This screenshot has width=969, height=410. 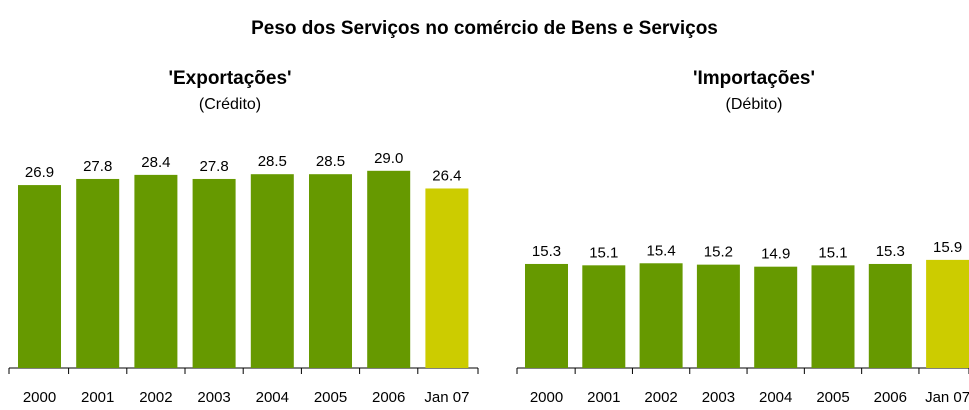 What do you see at coordinates (832, 397) in the screenshot?
I see `imports-category-label: 2005` at bounding box center [832, 397].